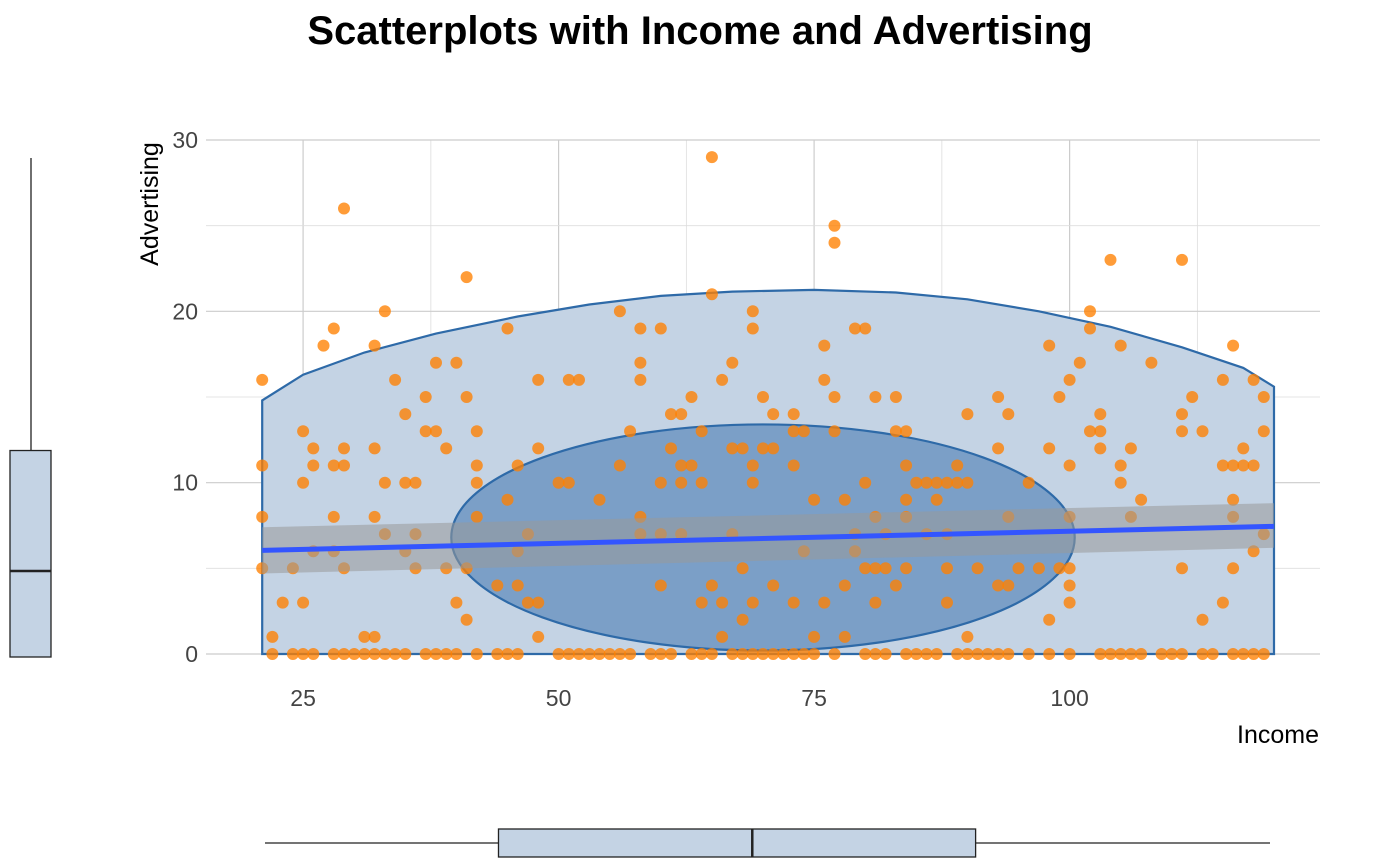 This screenshot has width=1400, height=866. I want to click on x-tick-label: 75, so click(814, 698).